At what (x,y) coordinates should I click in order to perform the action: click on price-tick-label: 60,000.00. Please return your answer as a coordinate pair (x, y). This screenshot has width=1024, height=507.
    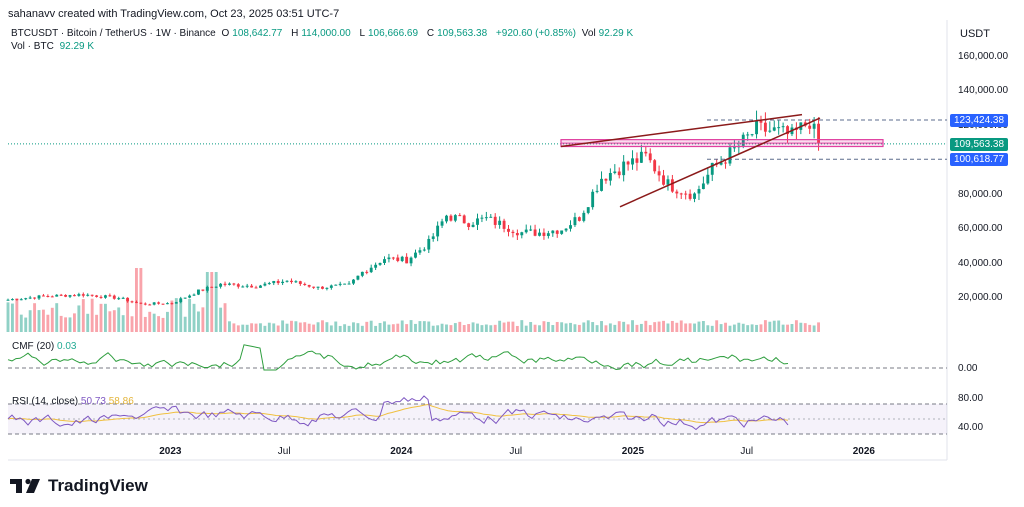
    Looking at the image, I should click on (980, 229).